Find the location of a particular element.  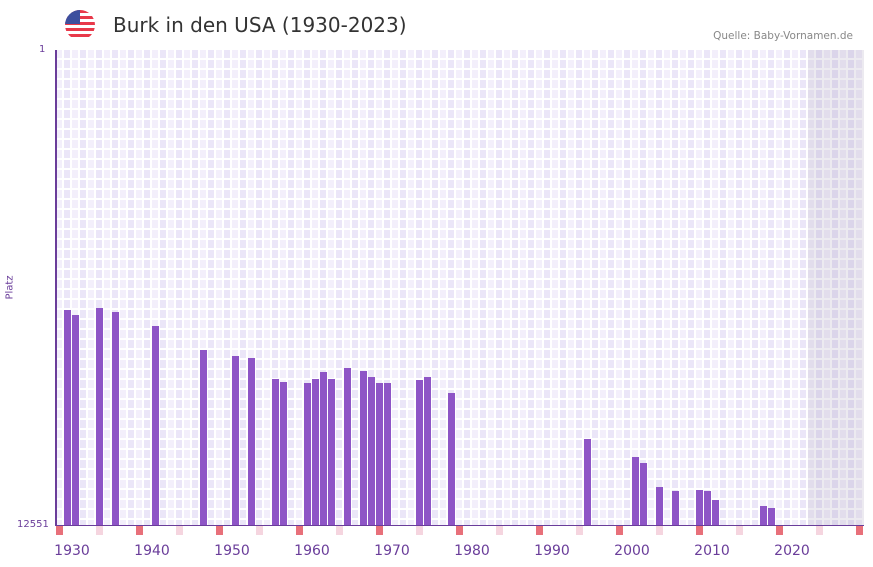

bar-2004 is located at coordinates (659, 505).